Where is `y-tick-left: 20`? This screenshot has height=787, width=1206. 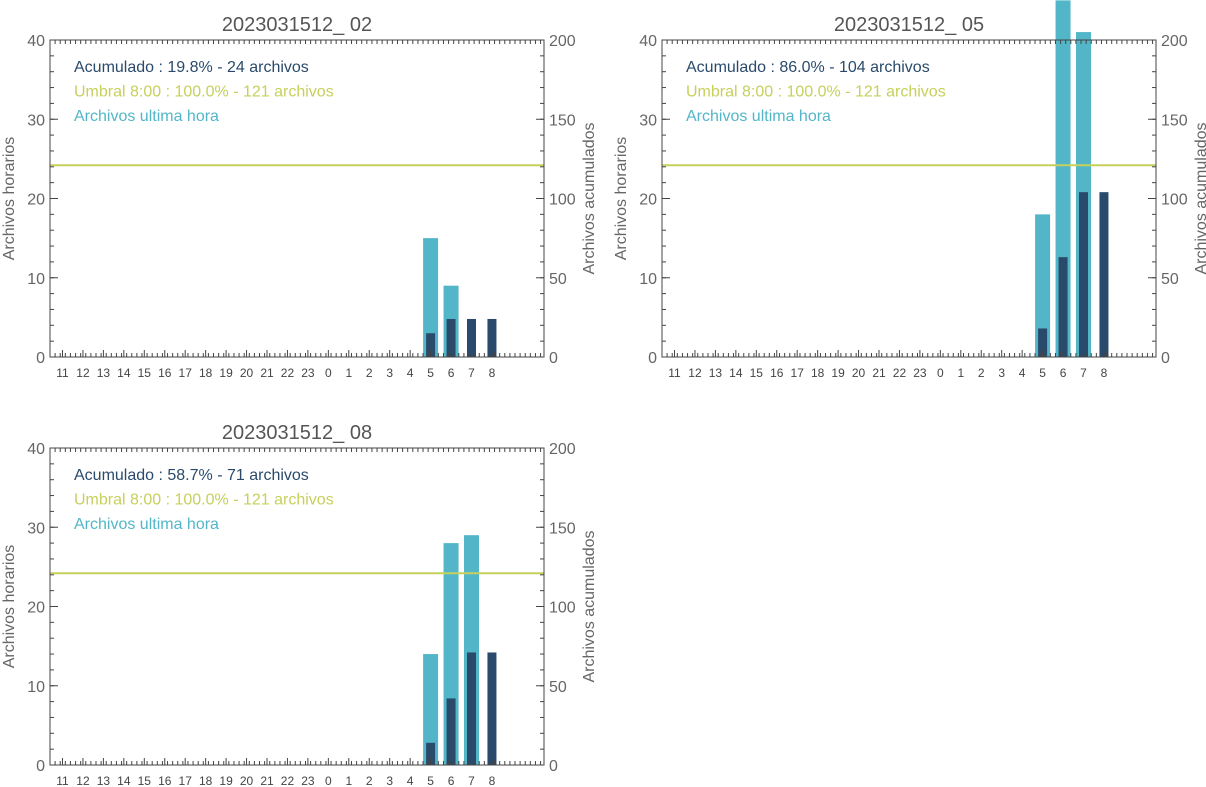
y-tick-left: 20 is located at coordinates (36, 608).